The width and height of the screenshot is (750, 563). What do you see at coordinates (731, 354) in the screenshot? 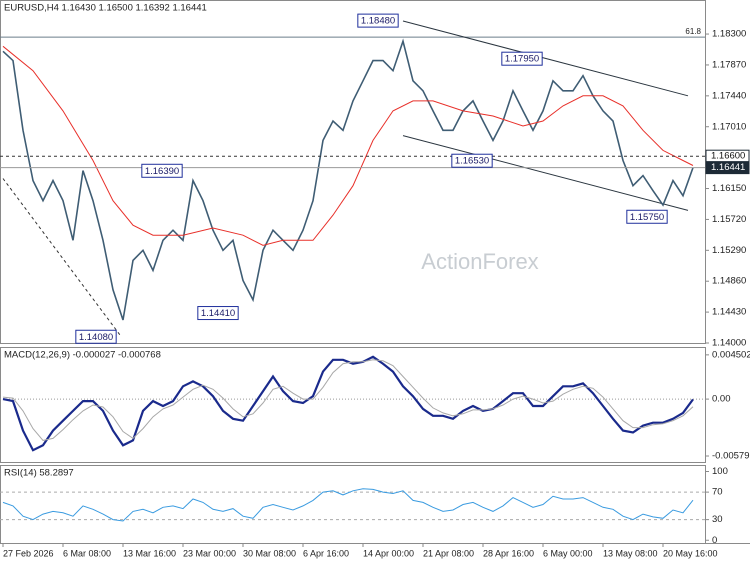
I see `y-tick-label: 0.004502` at bounding box center [731, 354].